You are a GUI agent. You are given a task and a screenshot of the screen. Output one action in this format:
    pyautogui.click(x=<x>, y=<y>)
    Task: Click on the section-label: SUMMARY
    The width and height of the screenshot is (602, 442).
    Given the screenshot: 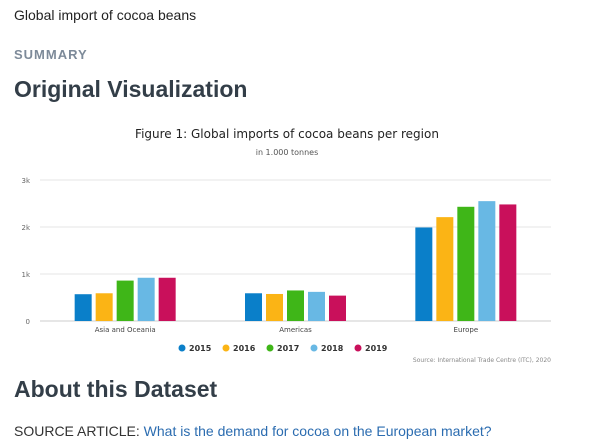 What is the action you would take?
    pyautogui.click(x=51, y=54)
    